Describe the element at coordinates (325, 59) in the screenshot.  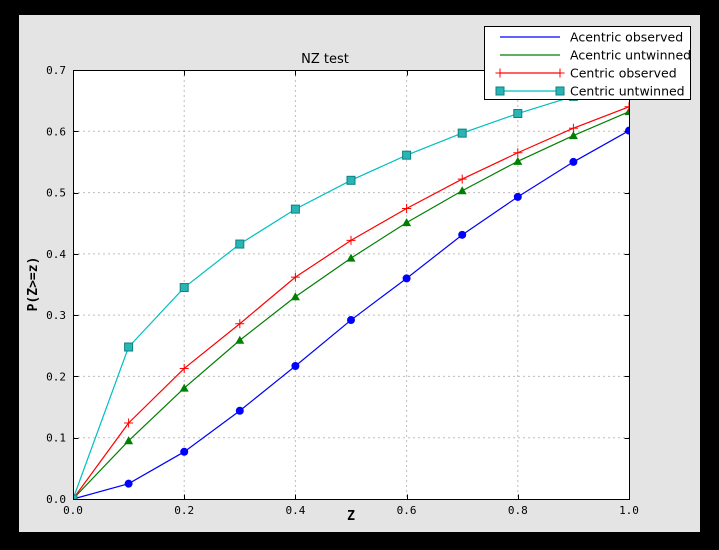
I see `chart-title: NZ test` at that location.